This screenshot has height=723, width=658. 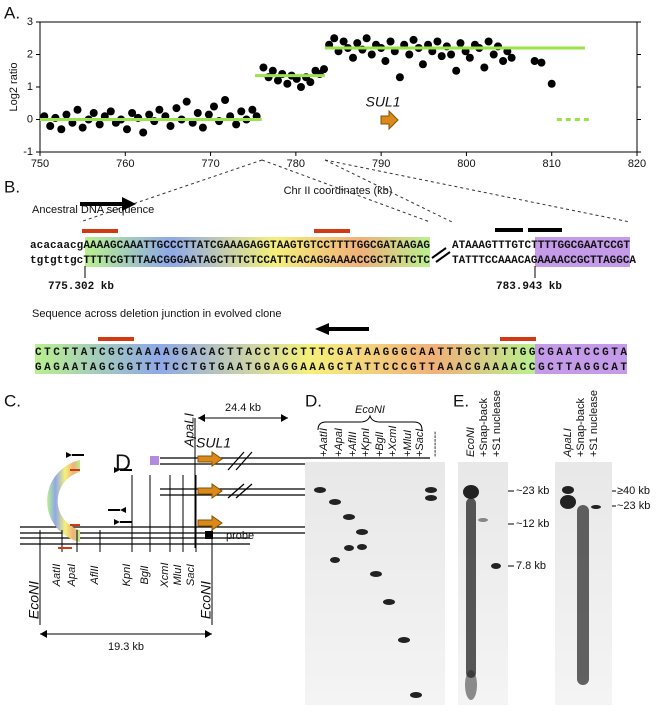 What do you see at coordinates (366, 442) in the screenshot?
I see `lane-label: +KpnI` at bounding box center [366, 442].